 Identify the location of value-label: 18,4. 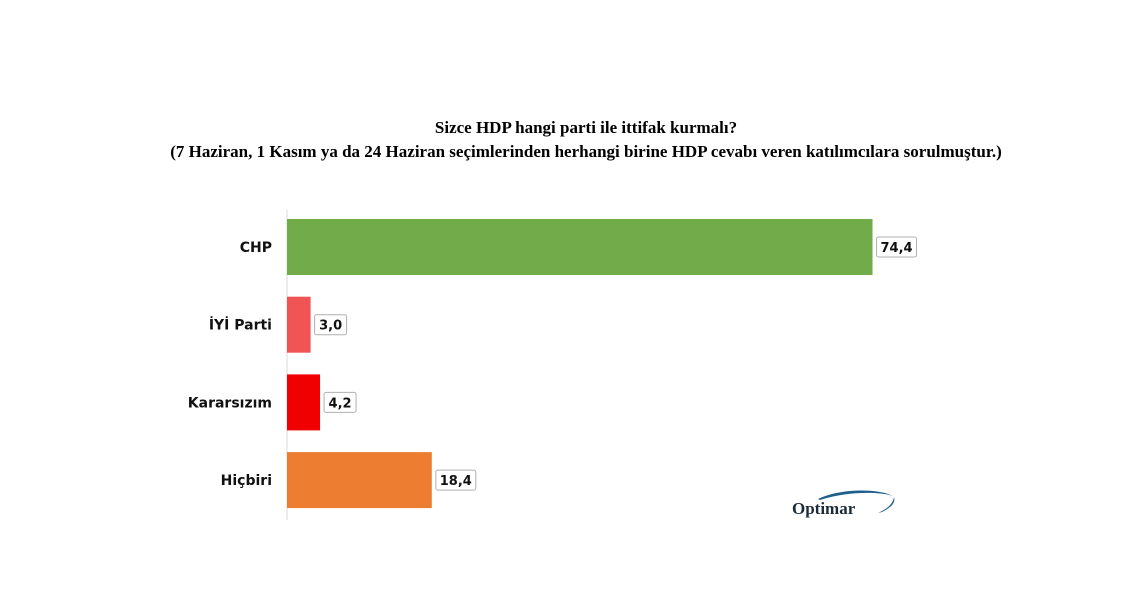
(456, 481).